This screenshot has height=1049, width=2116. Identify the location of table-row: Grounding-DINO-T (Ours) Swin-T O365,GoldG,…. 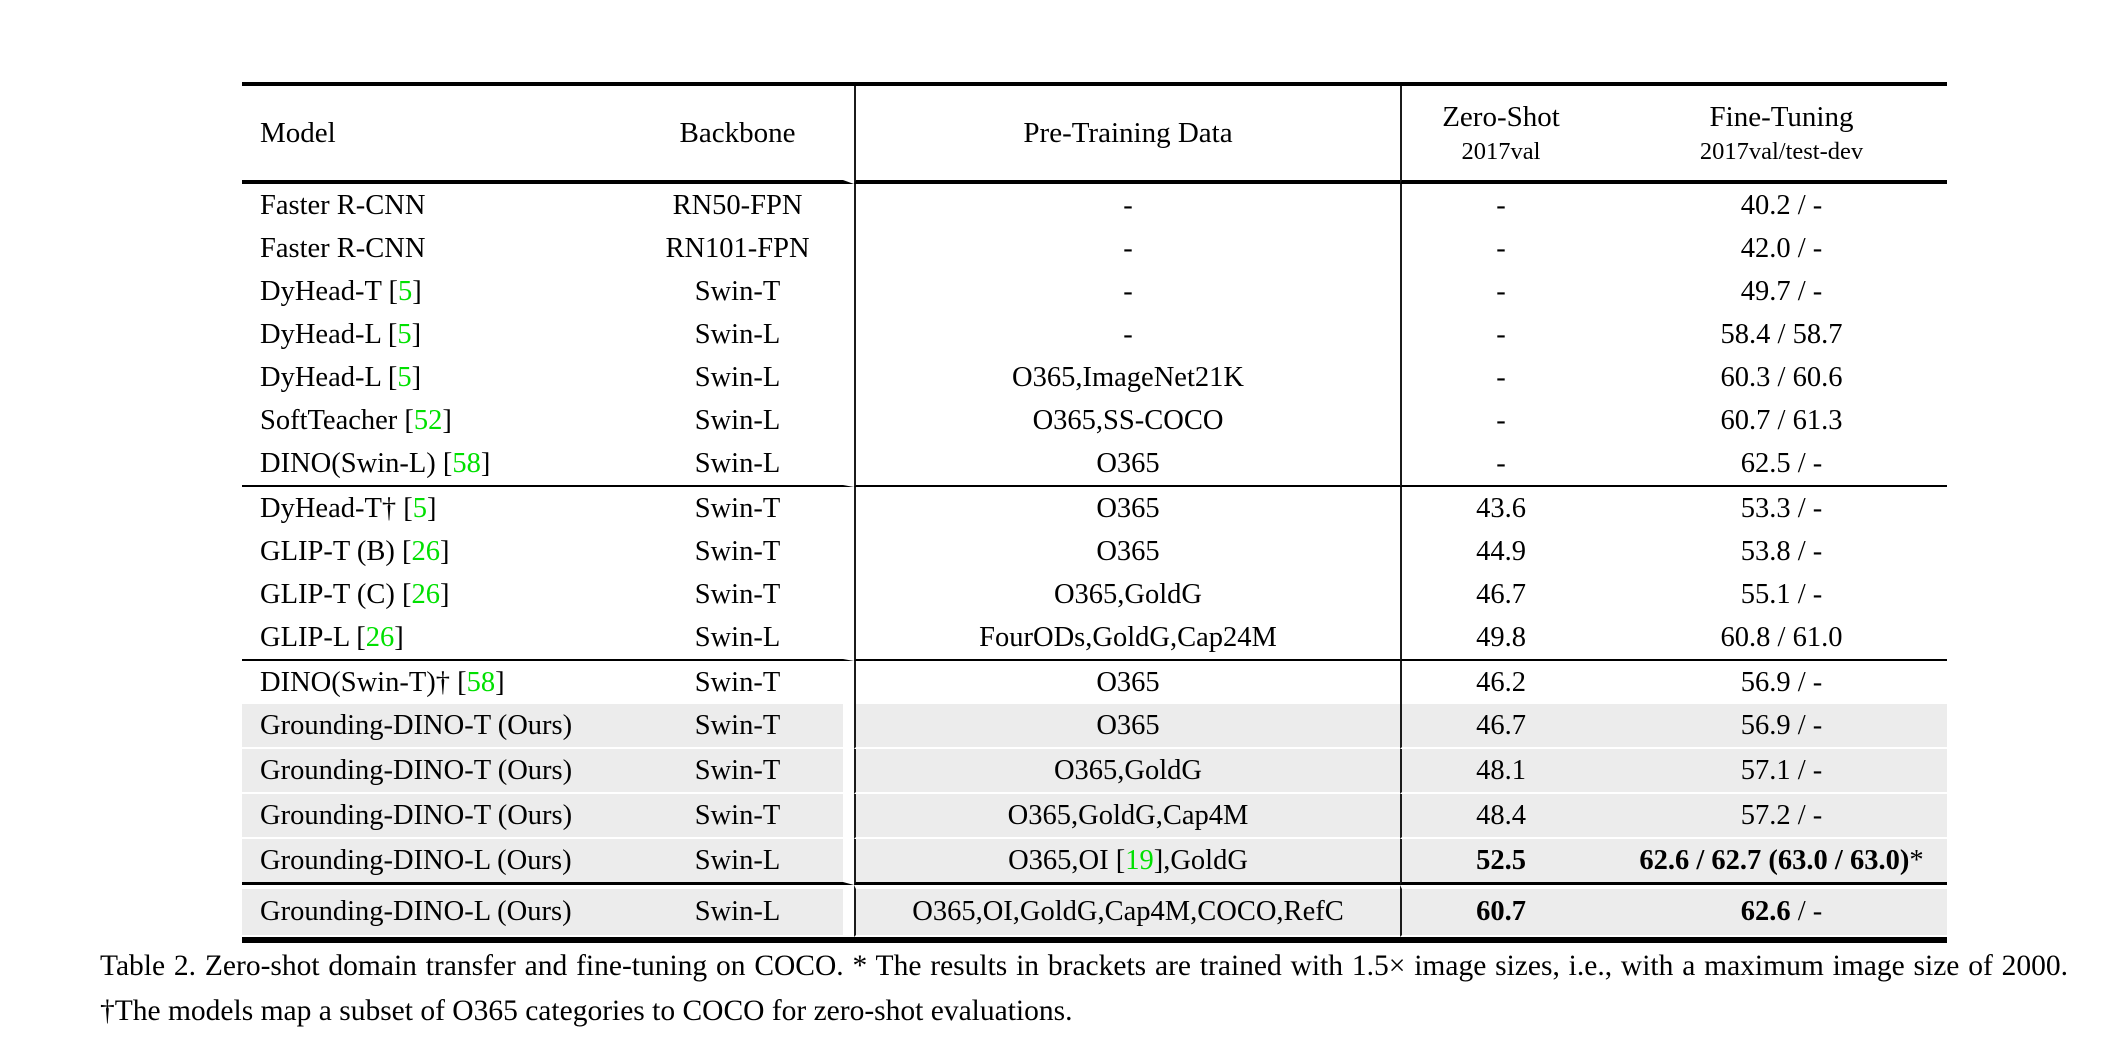
(1094, 816).